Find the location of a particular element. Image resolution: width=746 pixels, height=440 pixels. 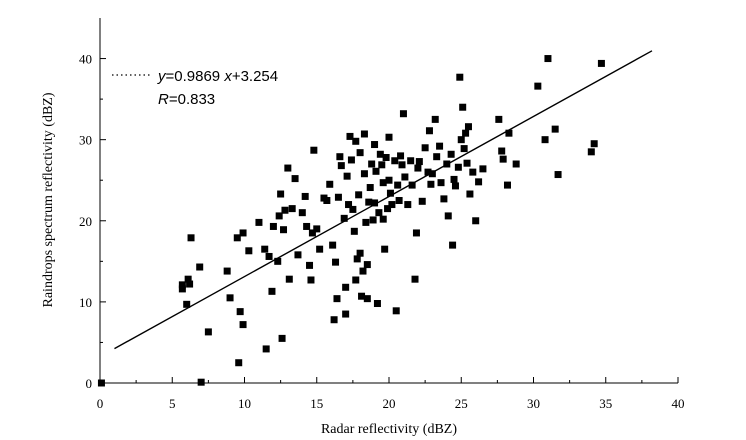

legend-equation-rest: +3.254 is located at coordinates (255, 76).